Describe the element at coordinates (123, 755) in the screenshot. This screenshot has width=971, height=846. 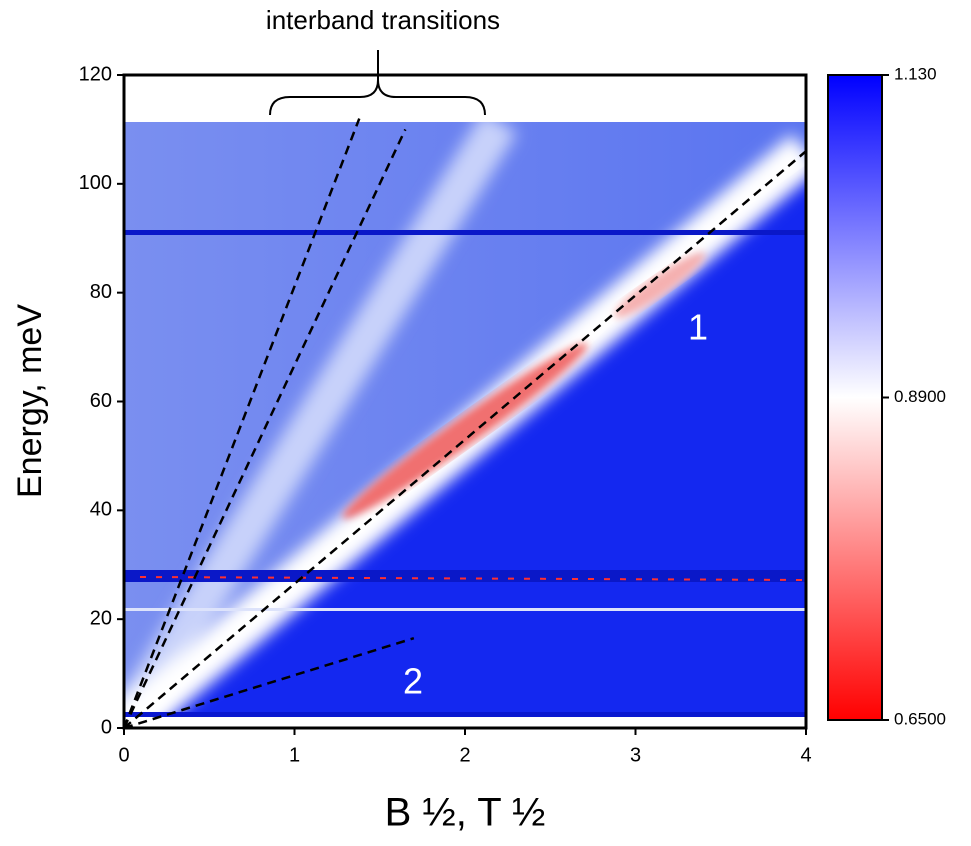
I see `x-tick-label: 0` at that location.